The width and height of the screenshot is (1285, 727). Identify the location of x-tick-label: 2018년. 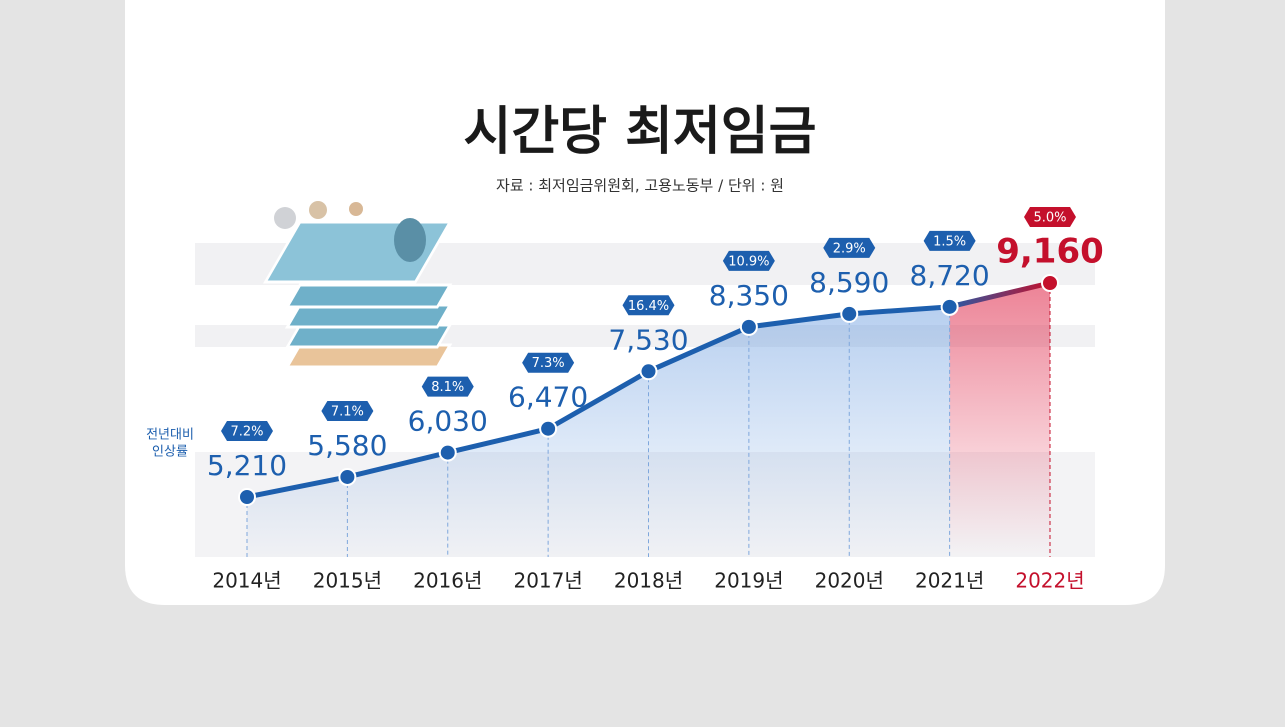
(648, 581).